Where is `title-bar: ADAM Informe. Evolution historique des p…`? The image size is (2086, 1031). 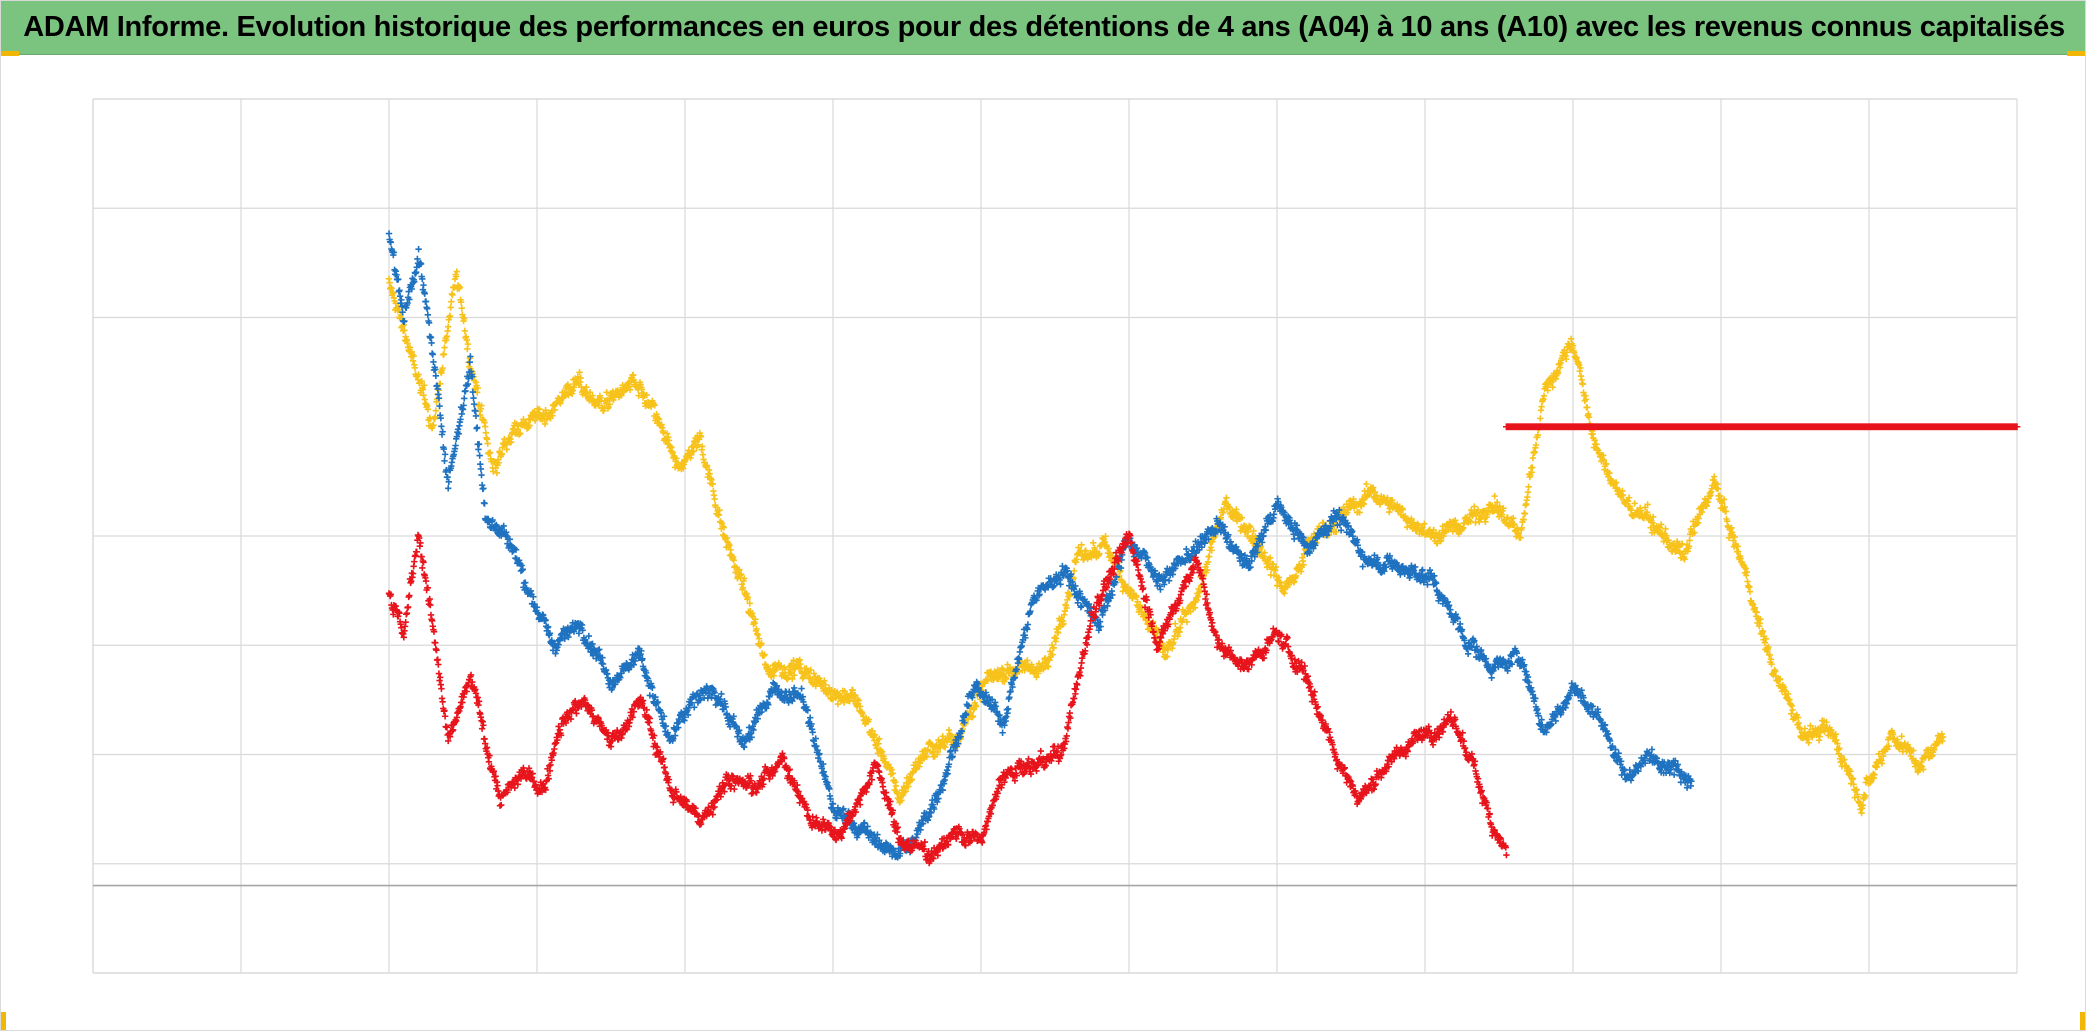
title-bar: ADAM Informe. Evolution historique des p… is located at coordinates (1043, 28).